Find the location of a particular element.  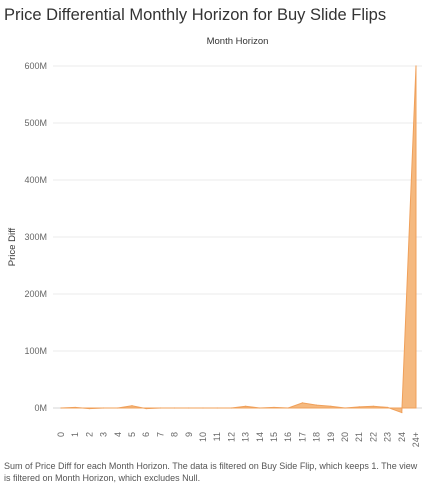

y-tick-label: 200M is located at coordinates (35, 294).